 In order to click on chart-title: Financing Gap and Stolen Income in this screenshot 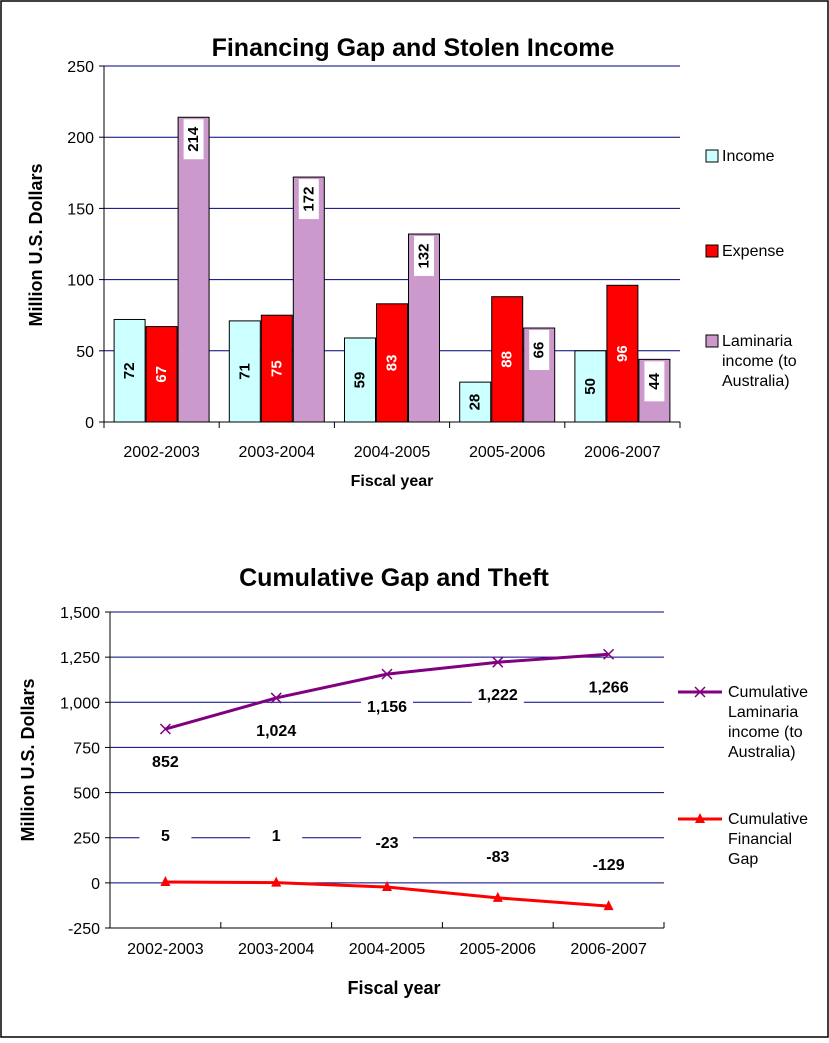, I will do `click(413, 48)`.